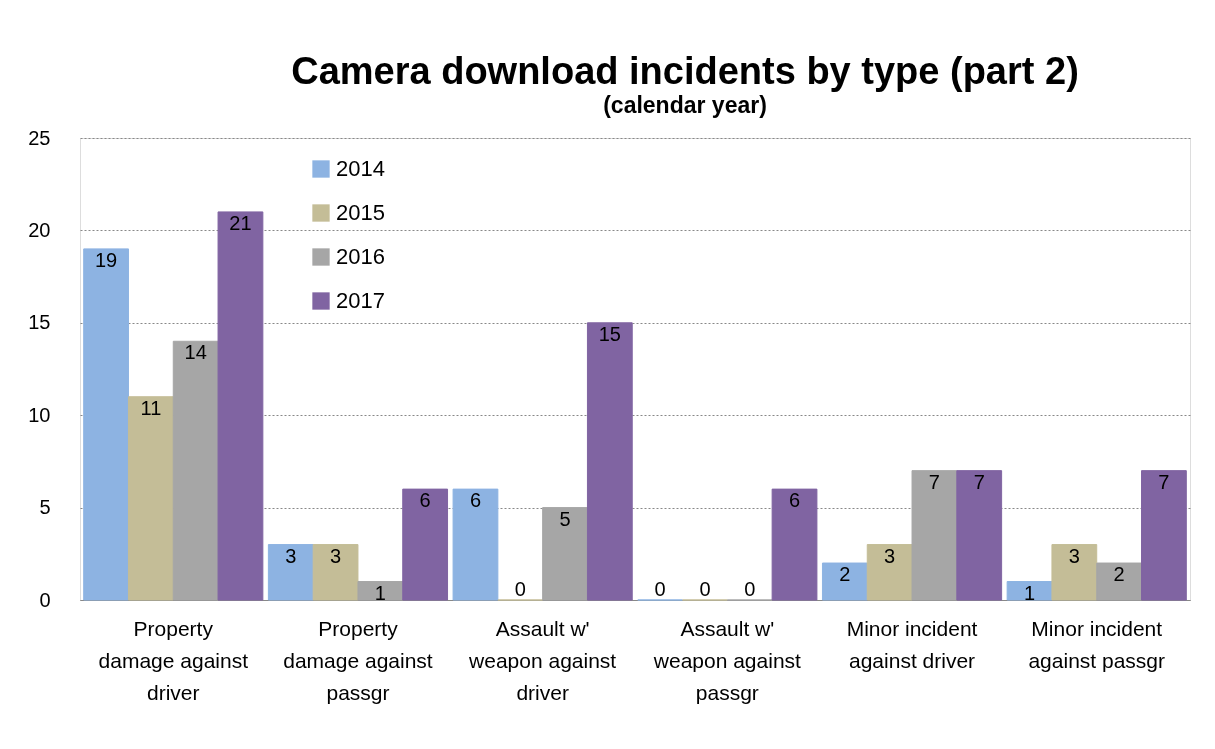 This screenshot has width=1215, height=749. Describe the element at coordinates (685, 71) in the screenshot. I see `chart-title: Camera download incidents by type (part 2)` at that location.